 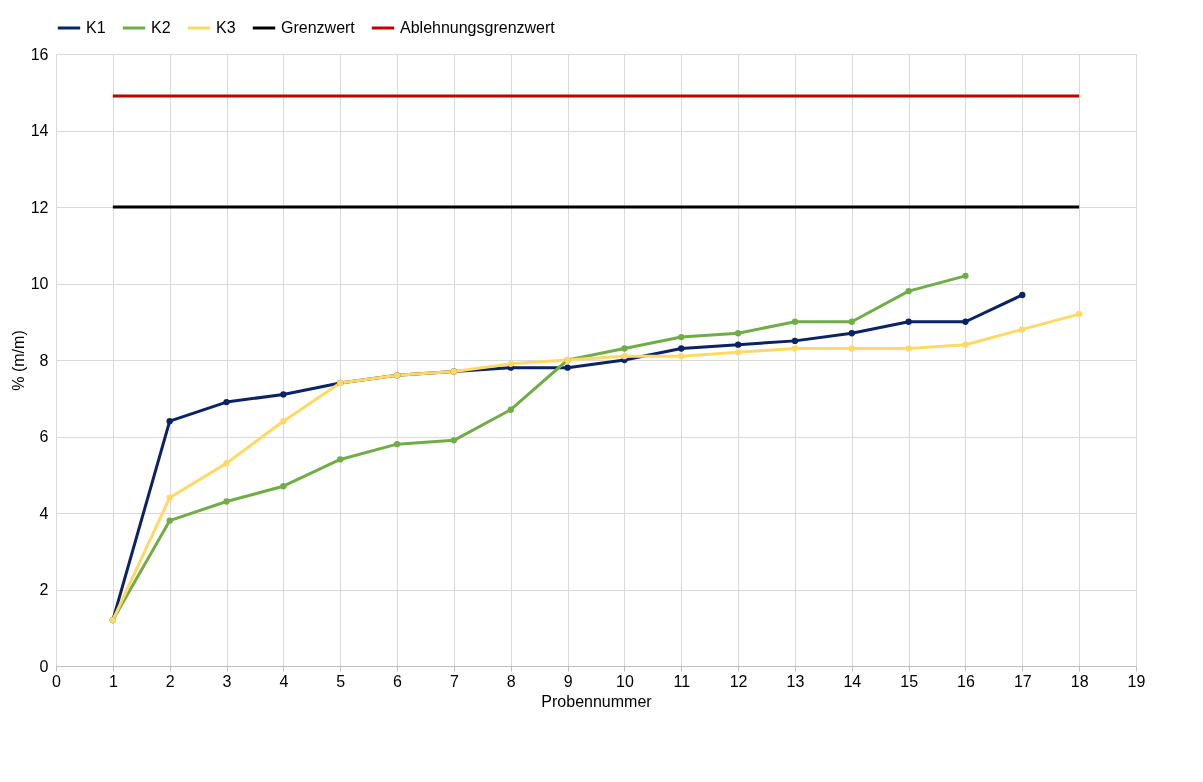 What do you see at coordinates (96, 27) in the screenshot?
I see `legend-label: K1` at bounding box center [96, 27].